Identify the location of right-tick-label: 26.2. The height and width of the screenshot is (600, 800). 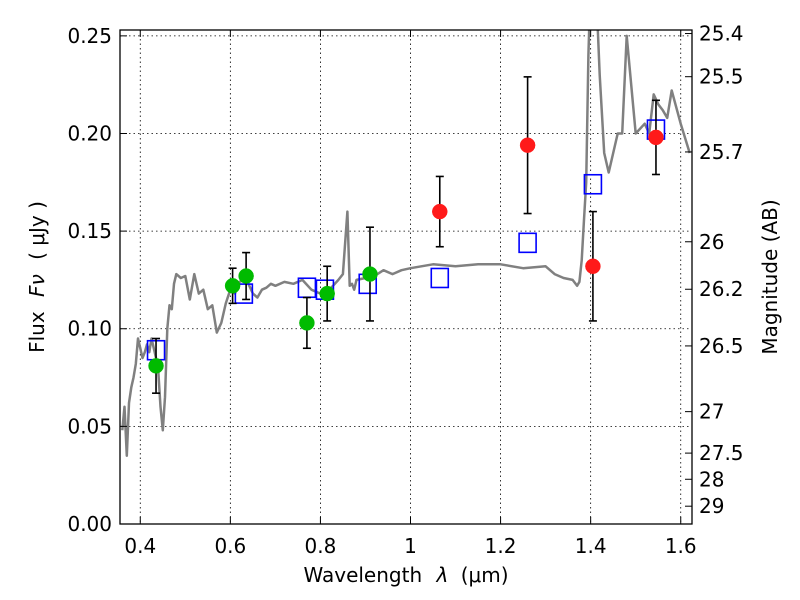
(721, 289).